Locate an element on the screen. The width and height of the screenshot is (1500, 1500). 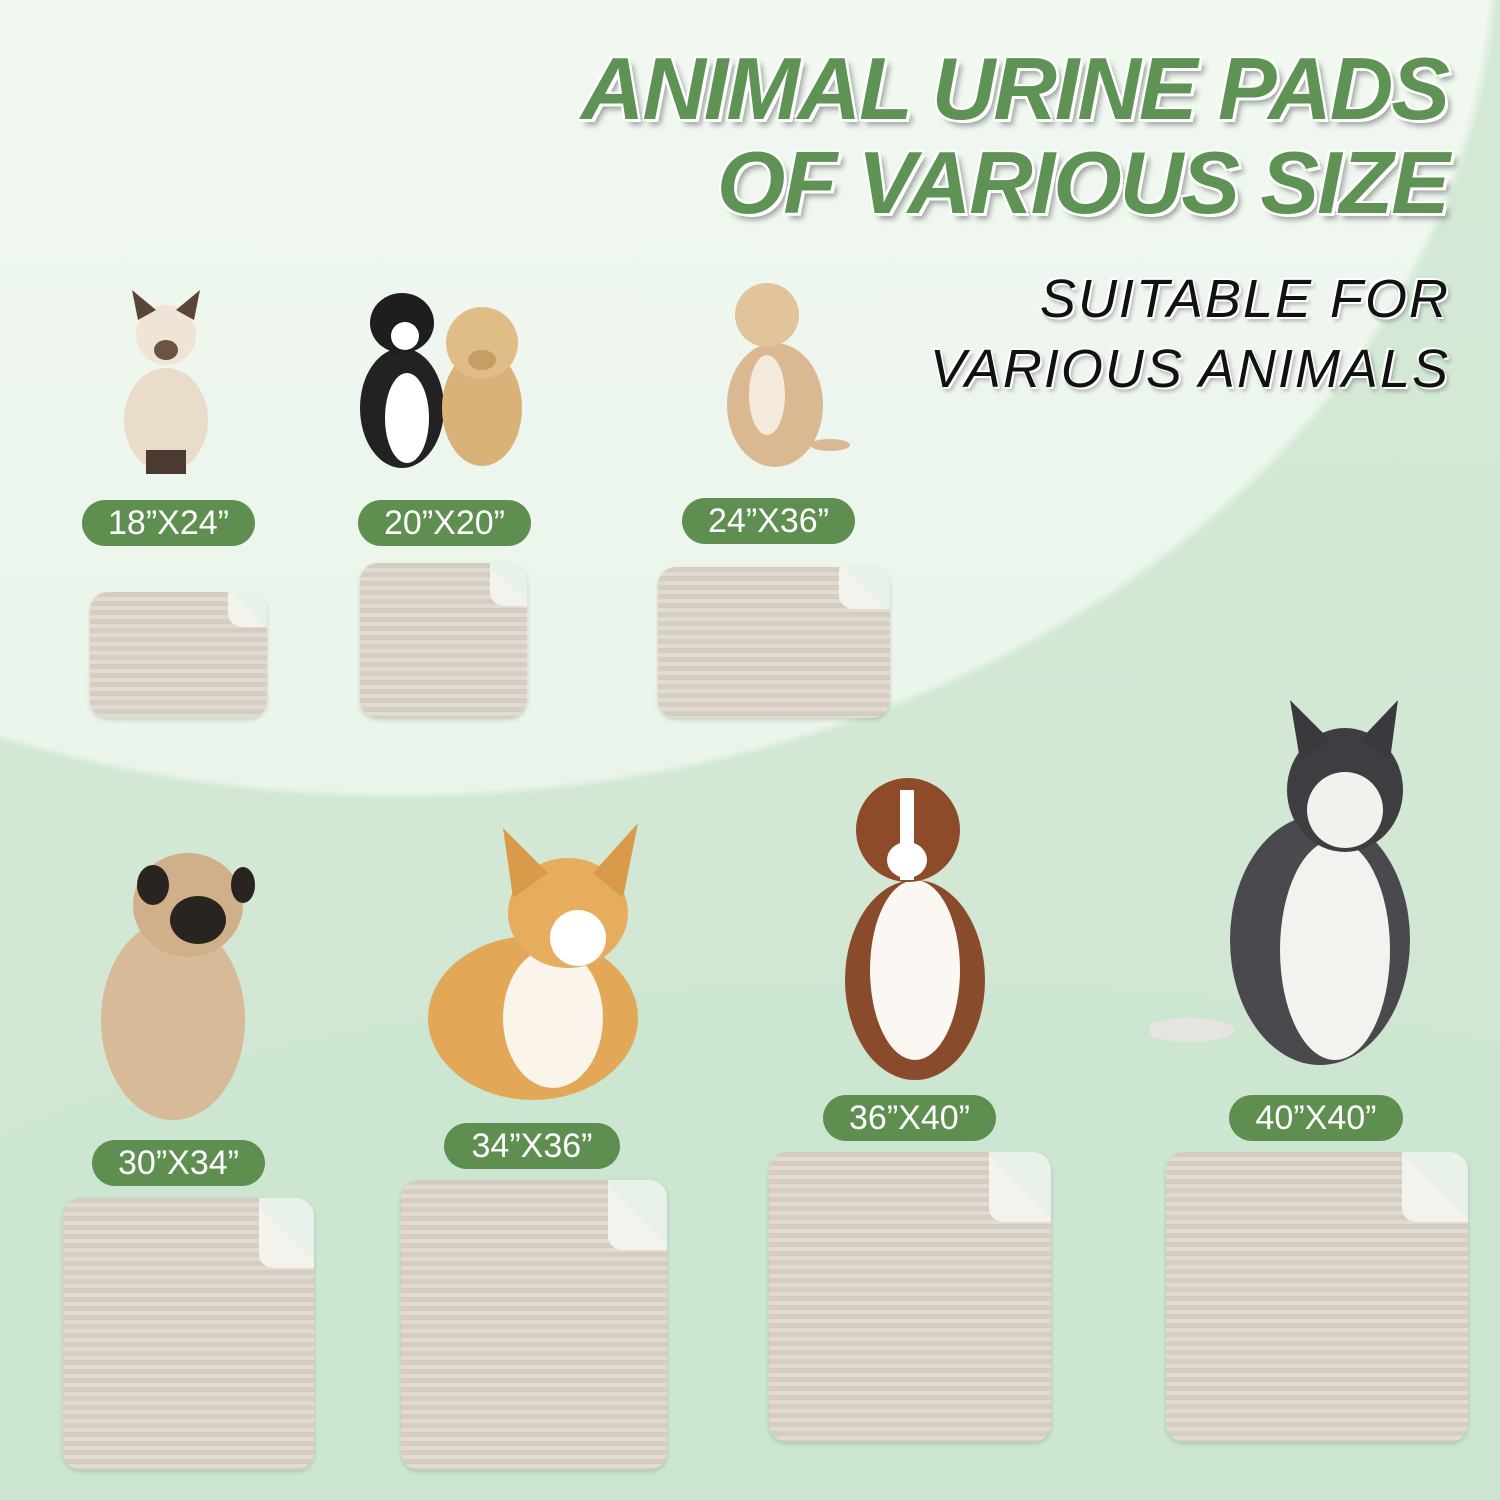
headline-line2: OF VARIOUS SIZE is located at coordinates (1083, 182).